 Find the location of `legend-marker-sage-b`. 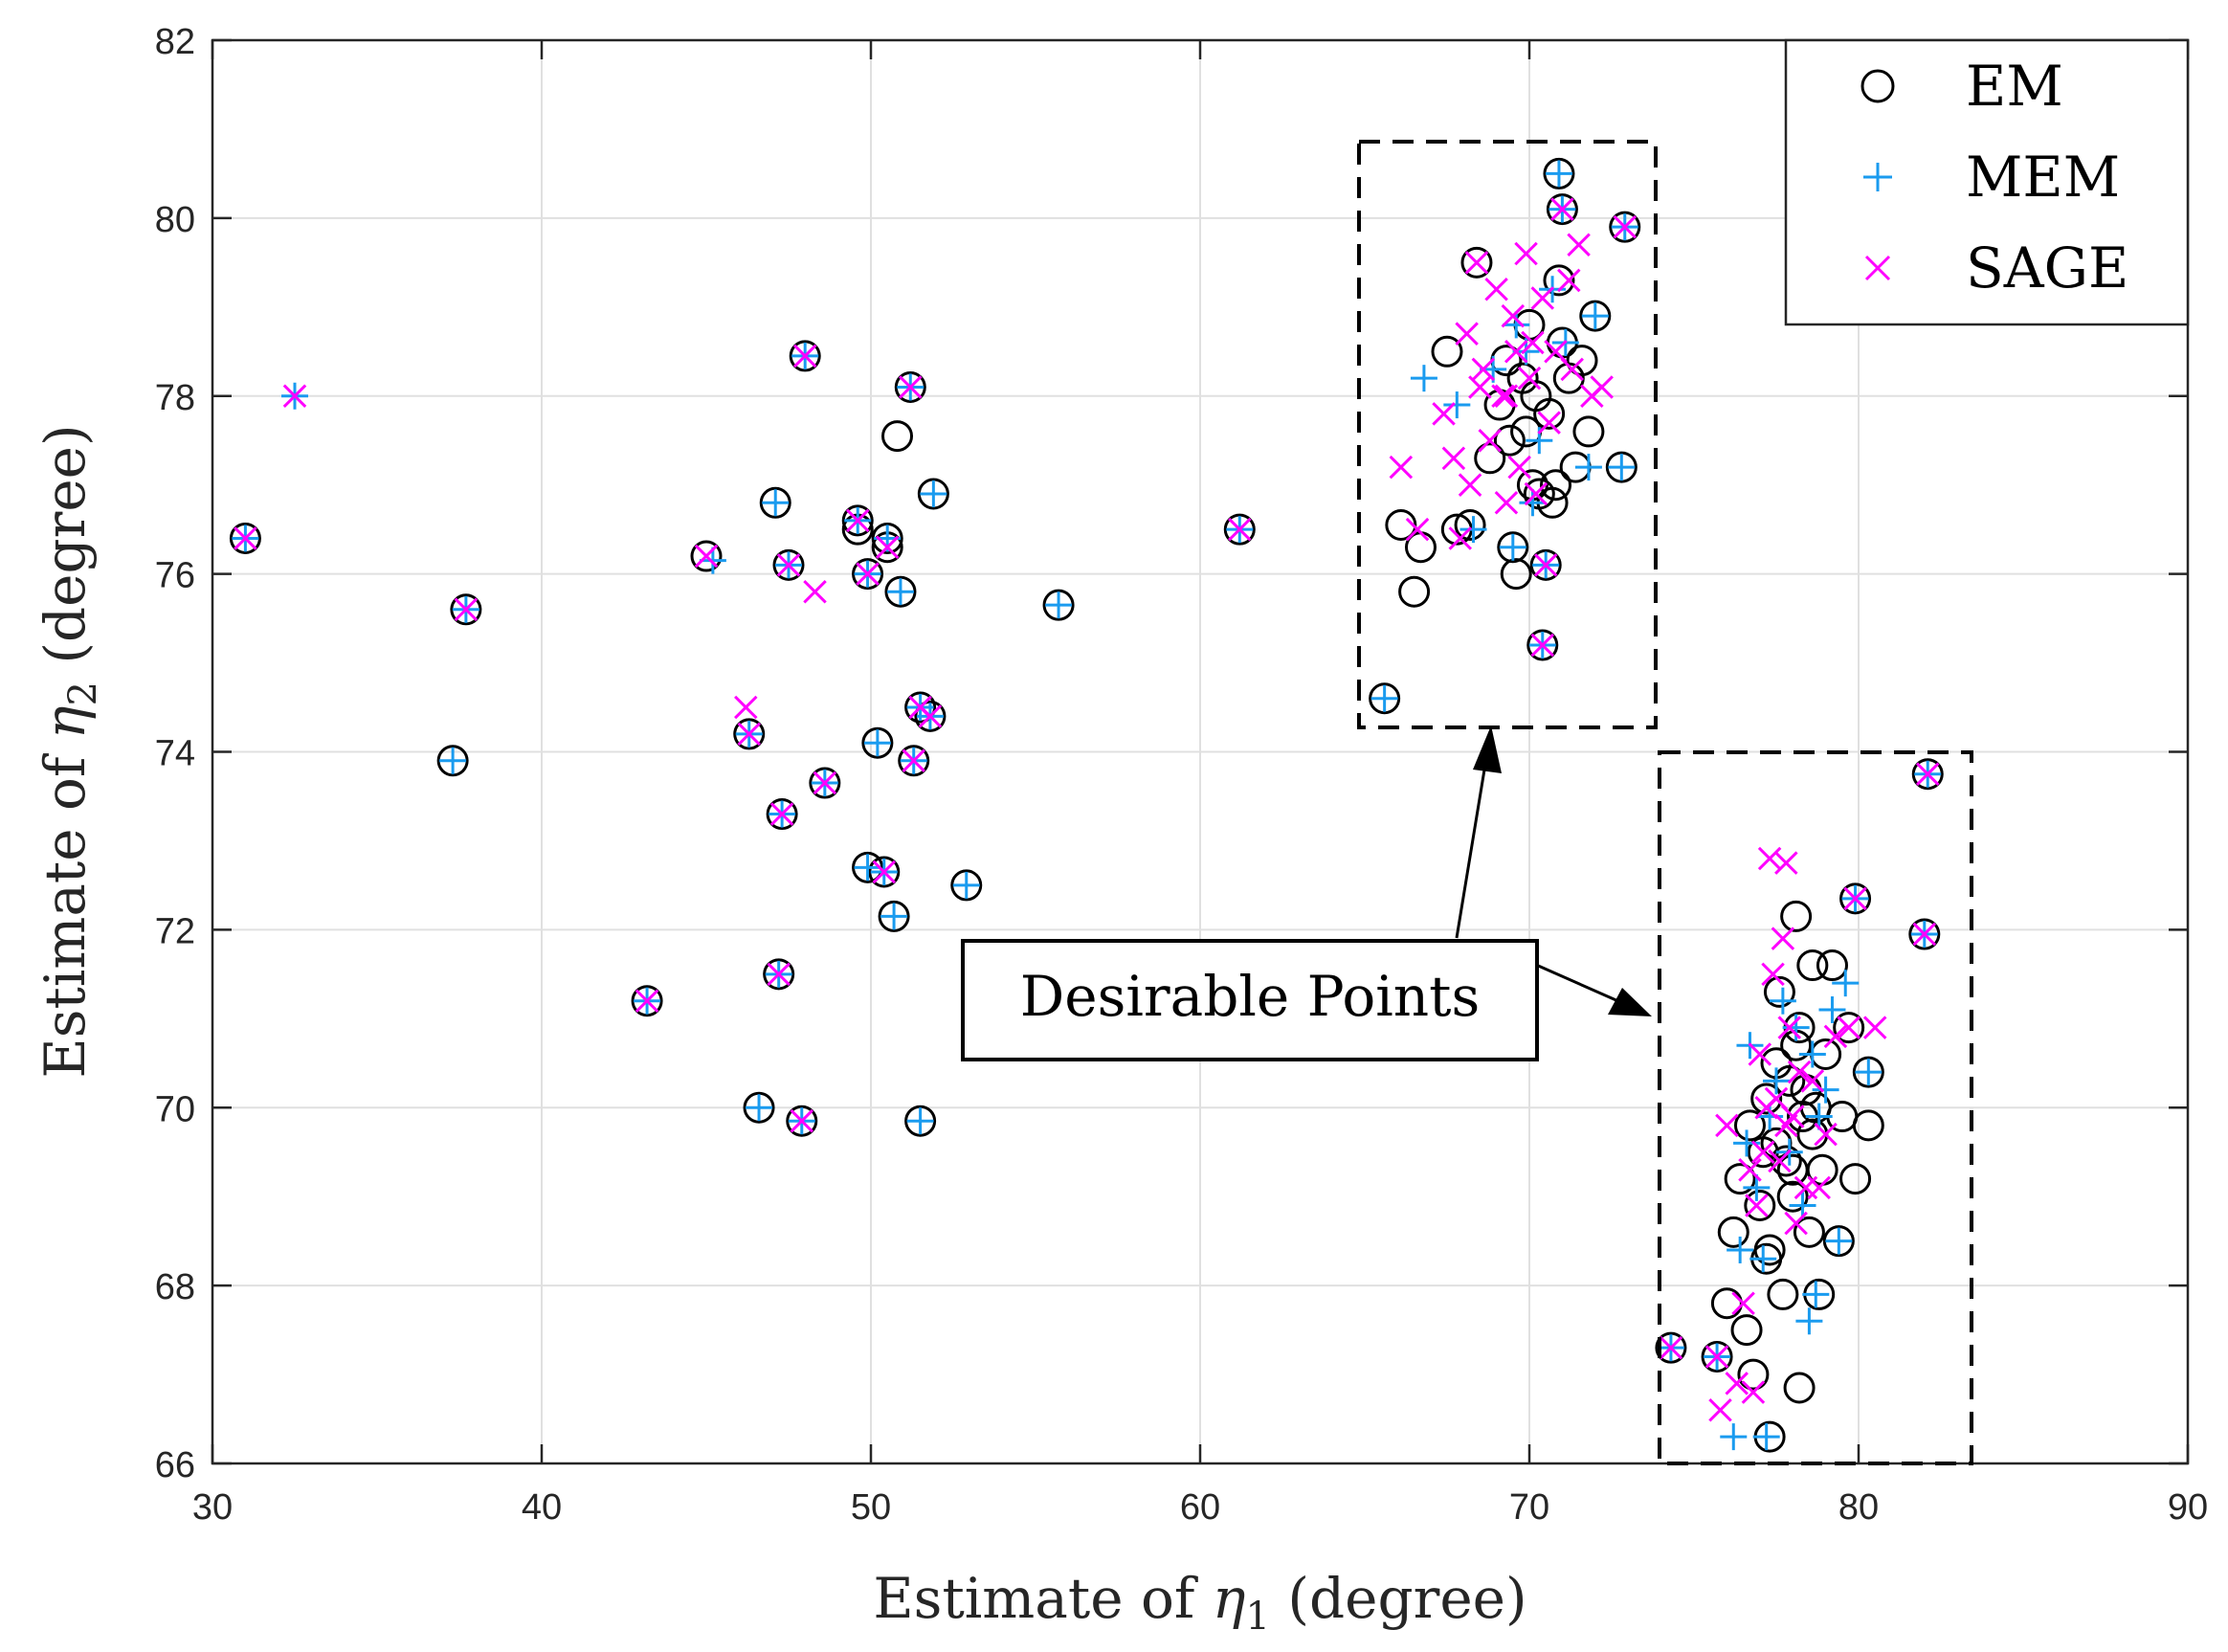

legend-marker-sage-b is located at coordinates (1878, 268).